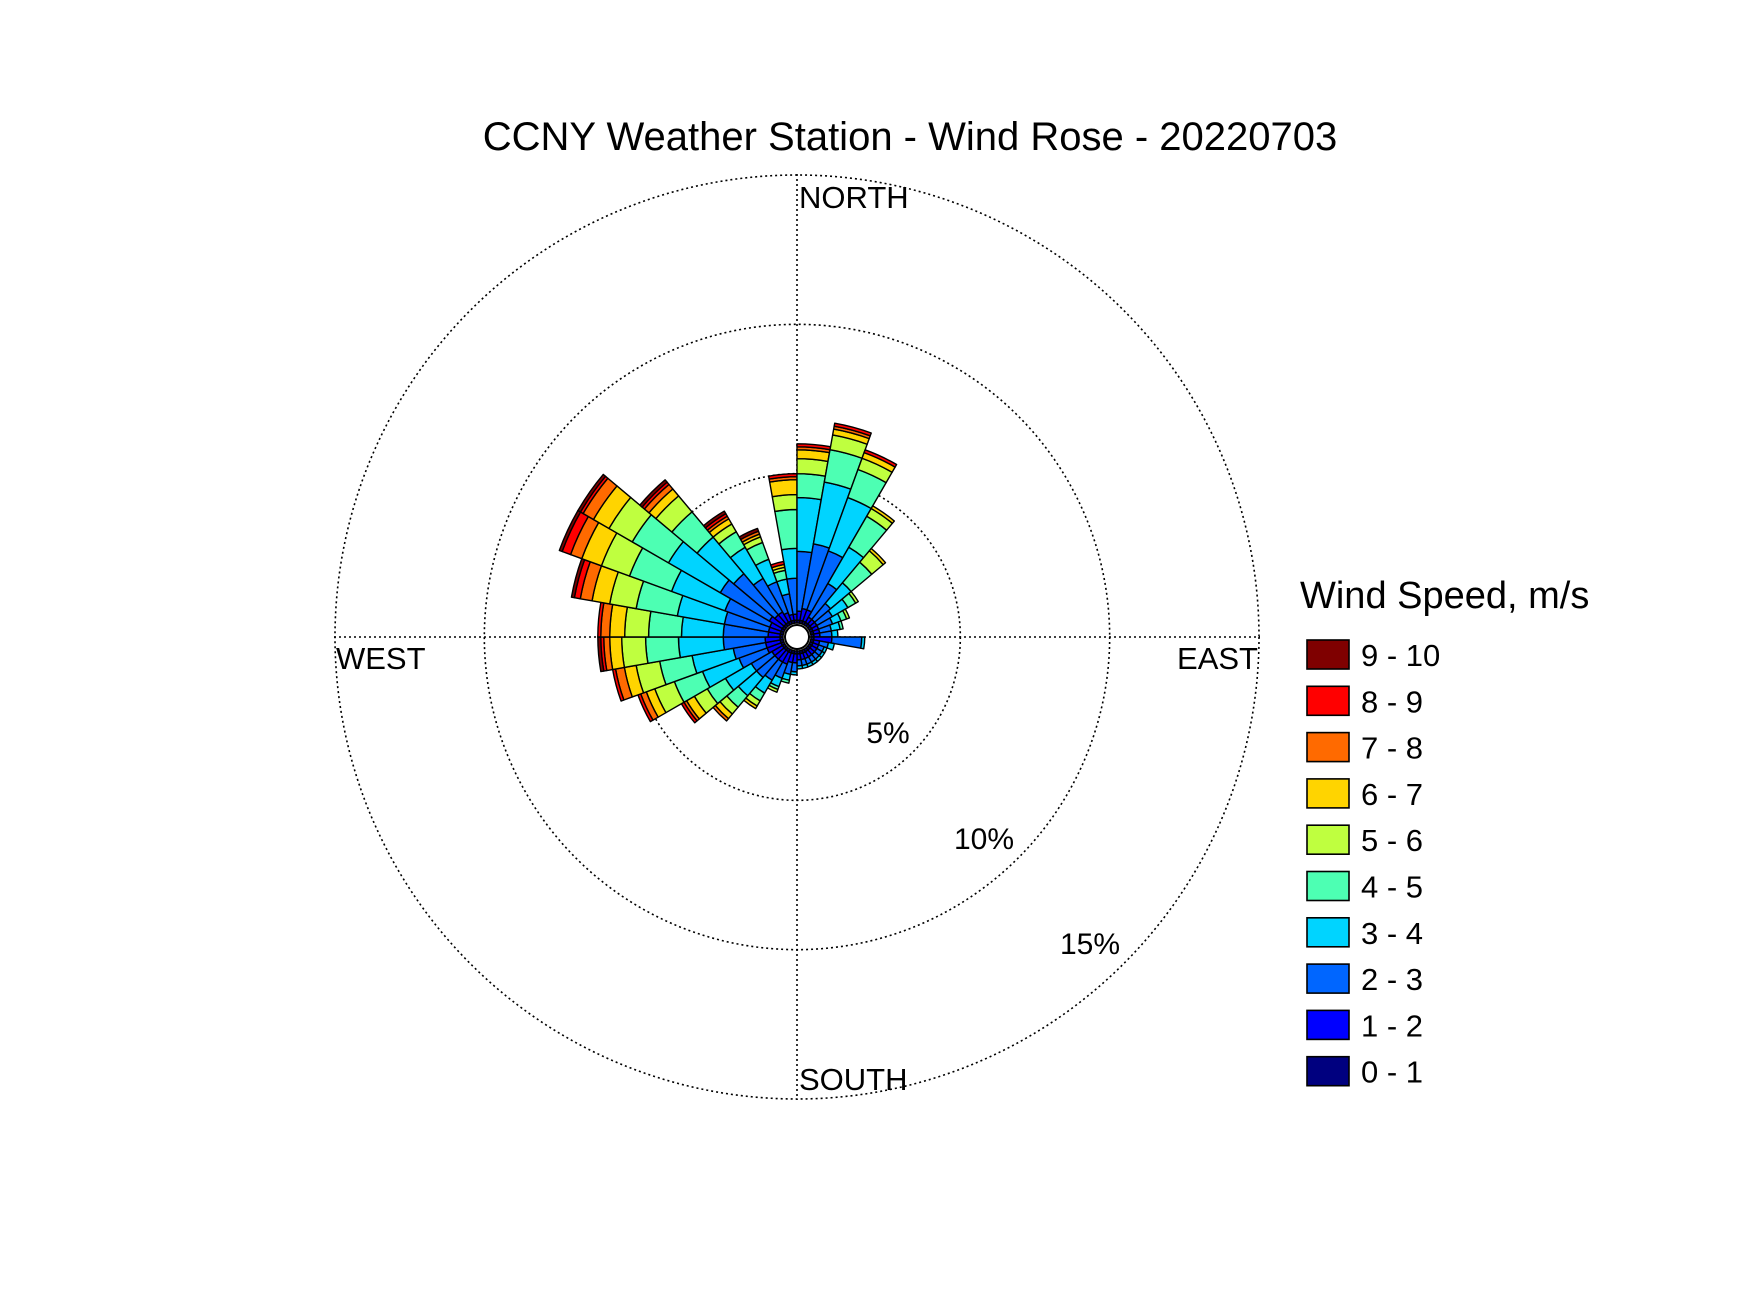 Image resolution: width=1750 pixels, height=1313 pixels. What do you see at coordinates (1392, 701) in the screenshot?
I see `legend-label-1: 8 - 9` at bounding box center [1392, 701].